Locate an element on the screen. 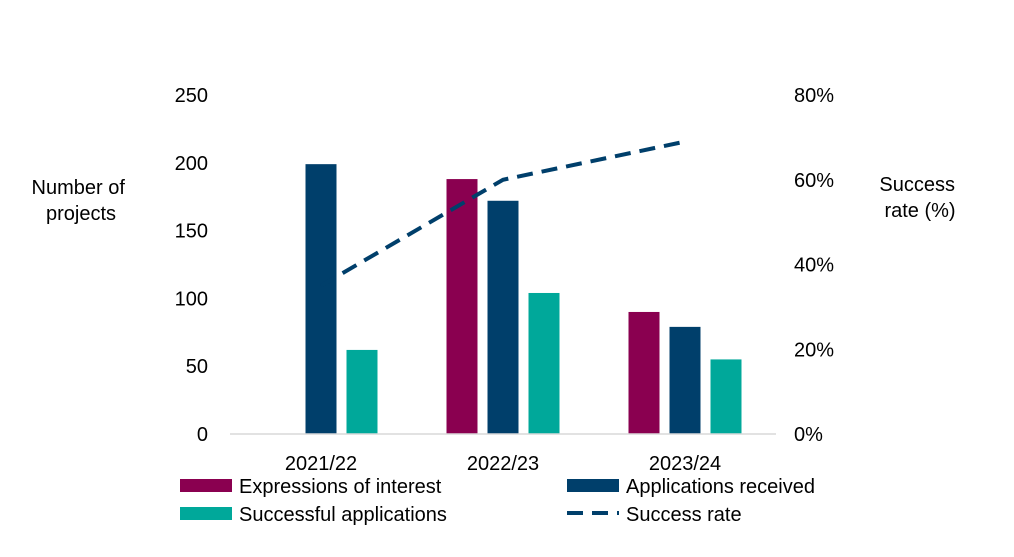 The height and width of the screenshot is (557, 1014). x-tick-label: 2023/24 is located at coordinates (685, 464).